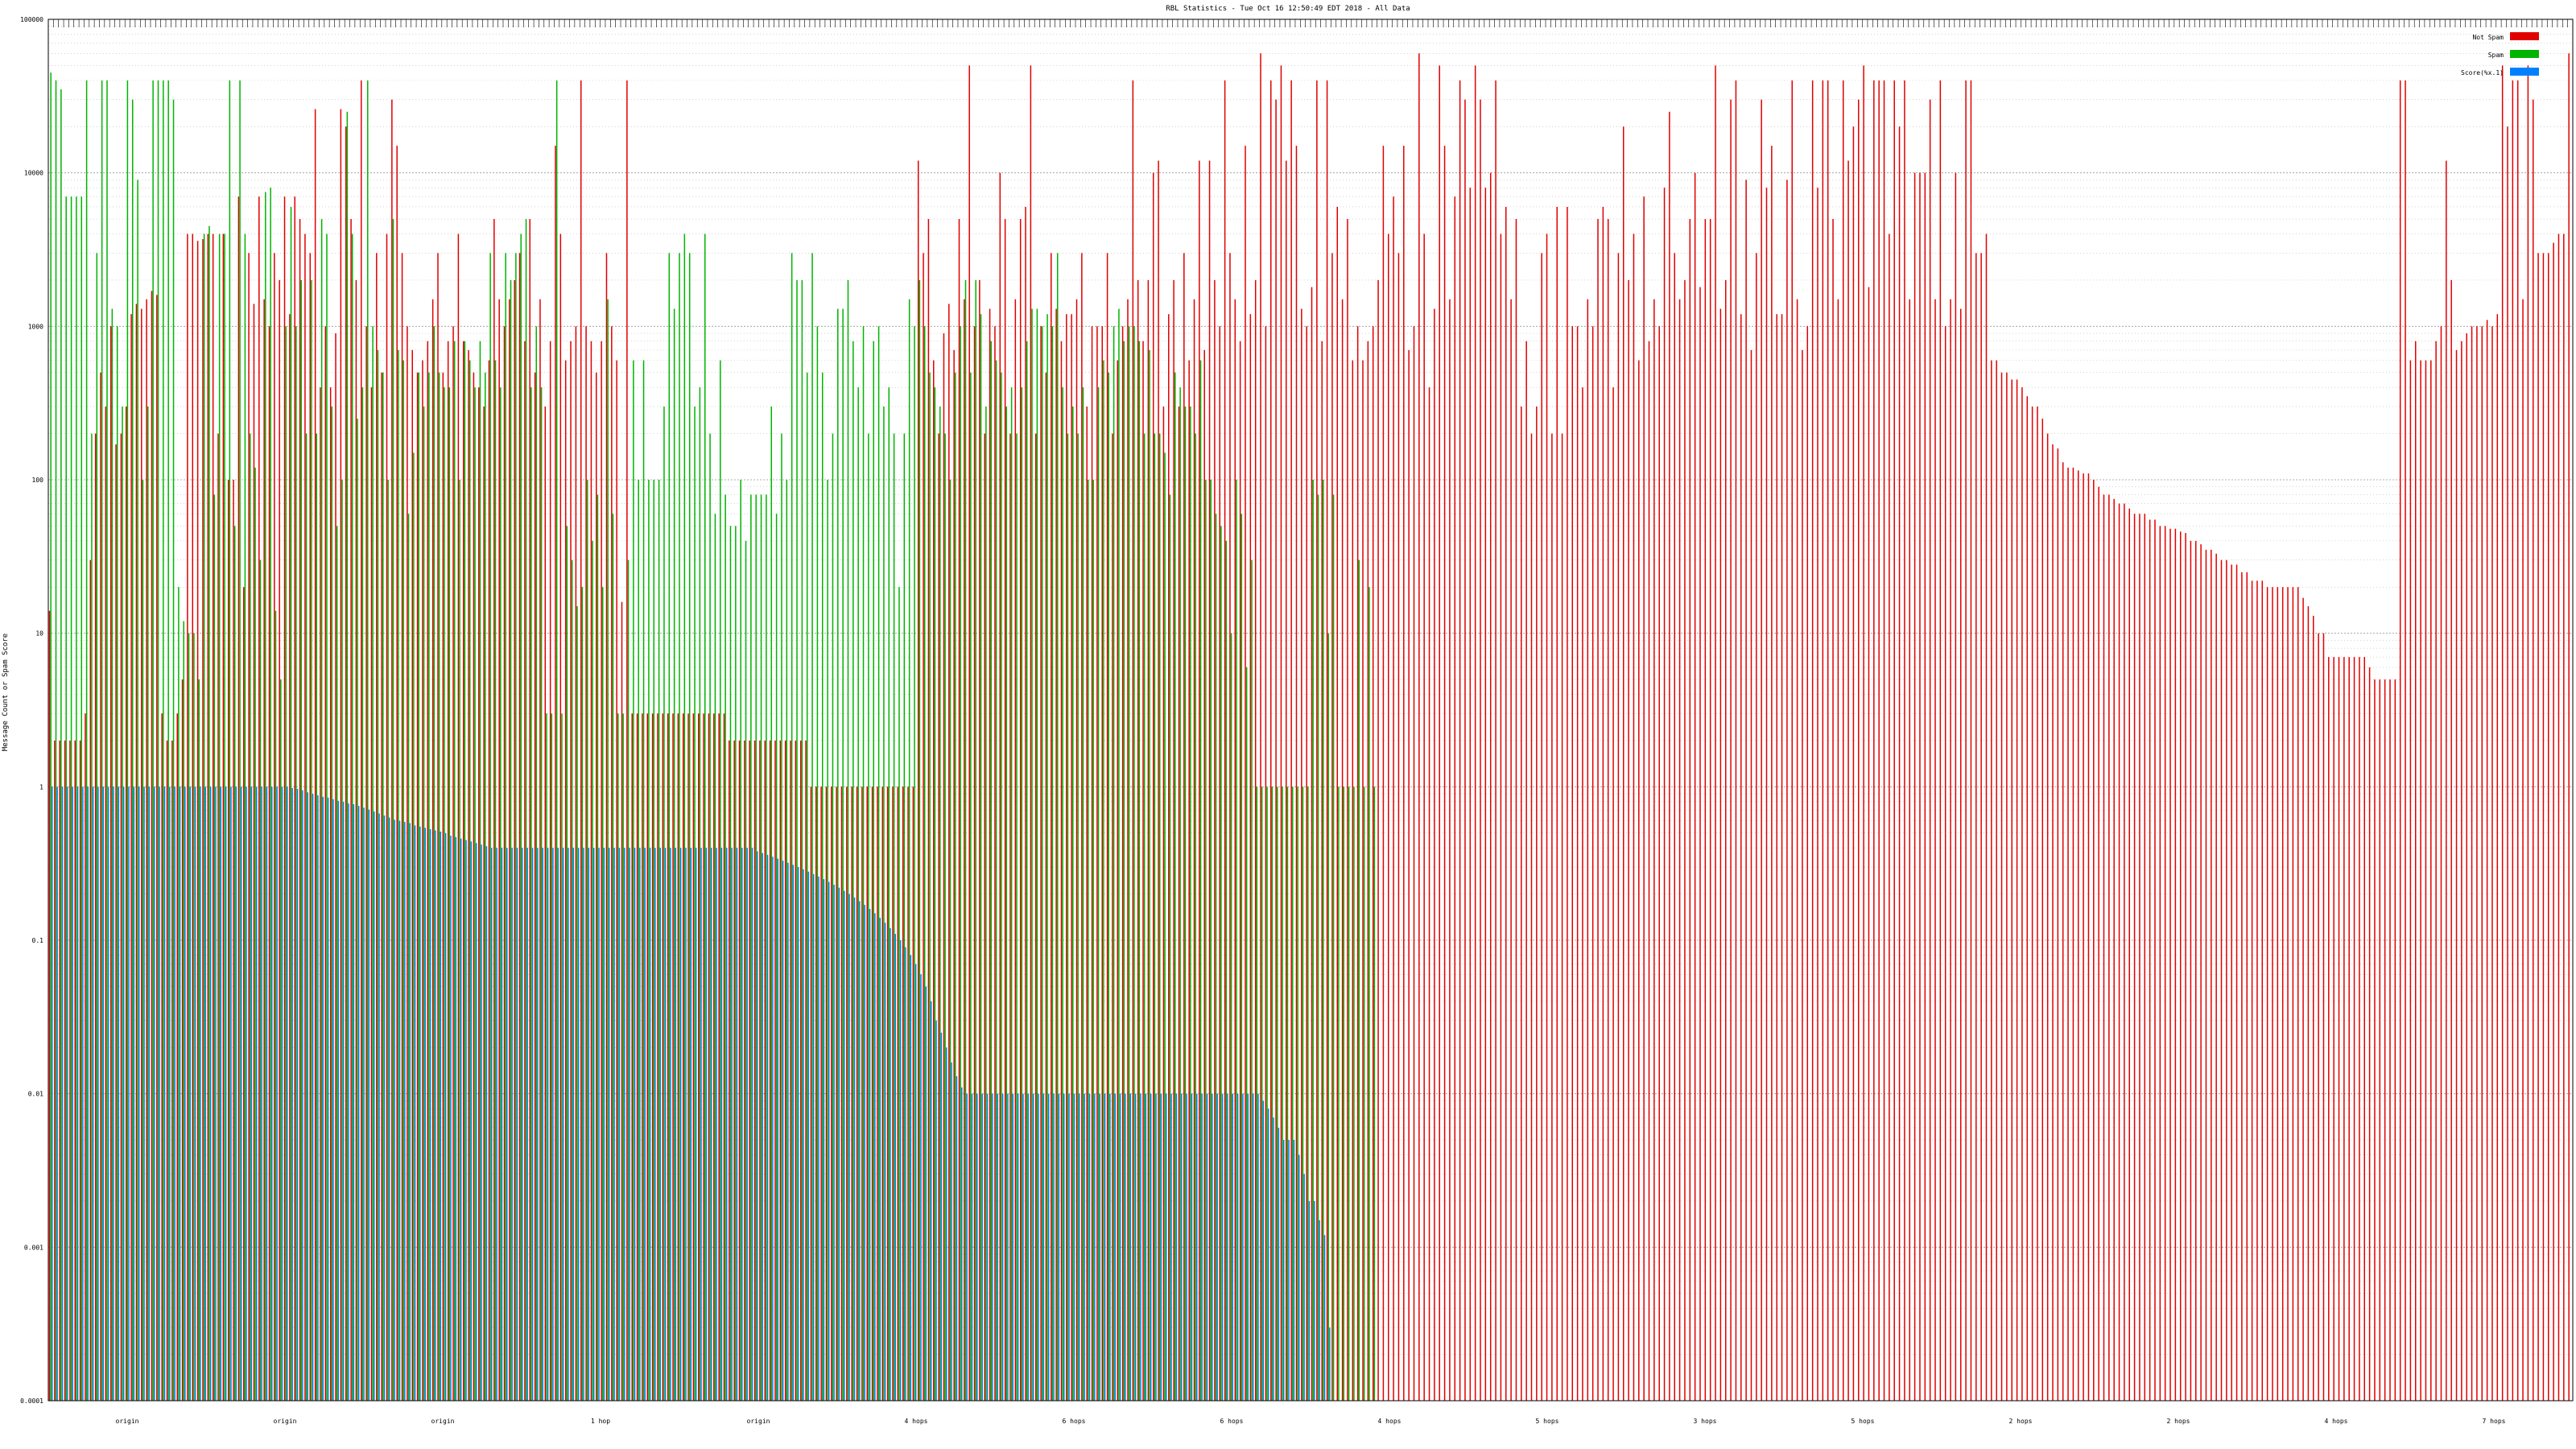  What do you see at coordinates (33, 1247) in the screenshot?
I see `y-tick-label: 0.001` at bounding box center [33, 1247].